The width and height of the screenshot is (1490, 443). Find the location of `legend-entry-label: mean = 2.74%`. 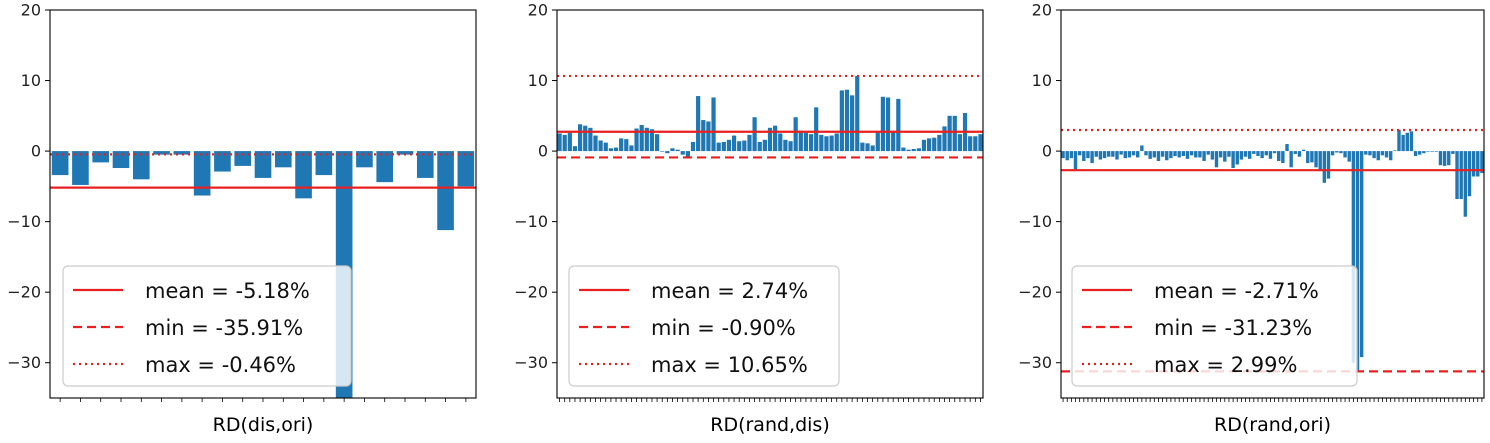

legend-entry-label: mean = 2.74% is located at coordinates (729, 291).